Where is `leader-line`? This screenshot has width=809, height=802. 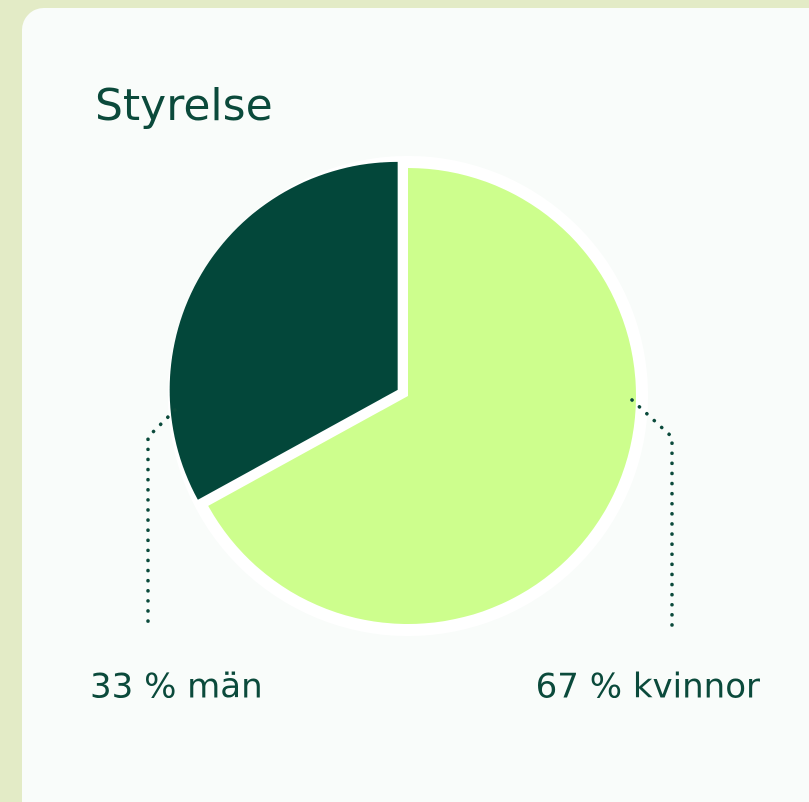
leader-line is located at coordinates (652, 515).